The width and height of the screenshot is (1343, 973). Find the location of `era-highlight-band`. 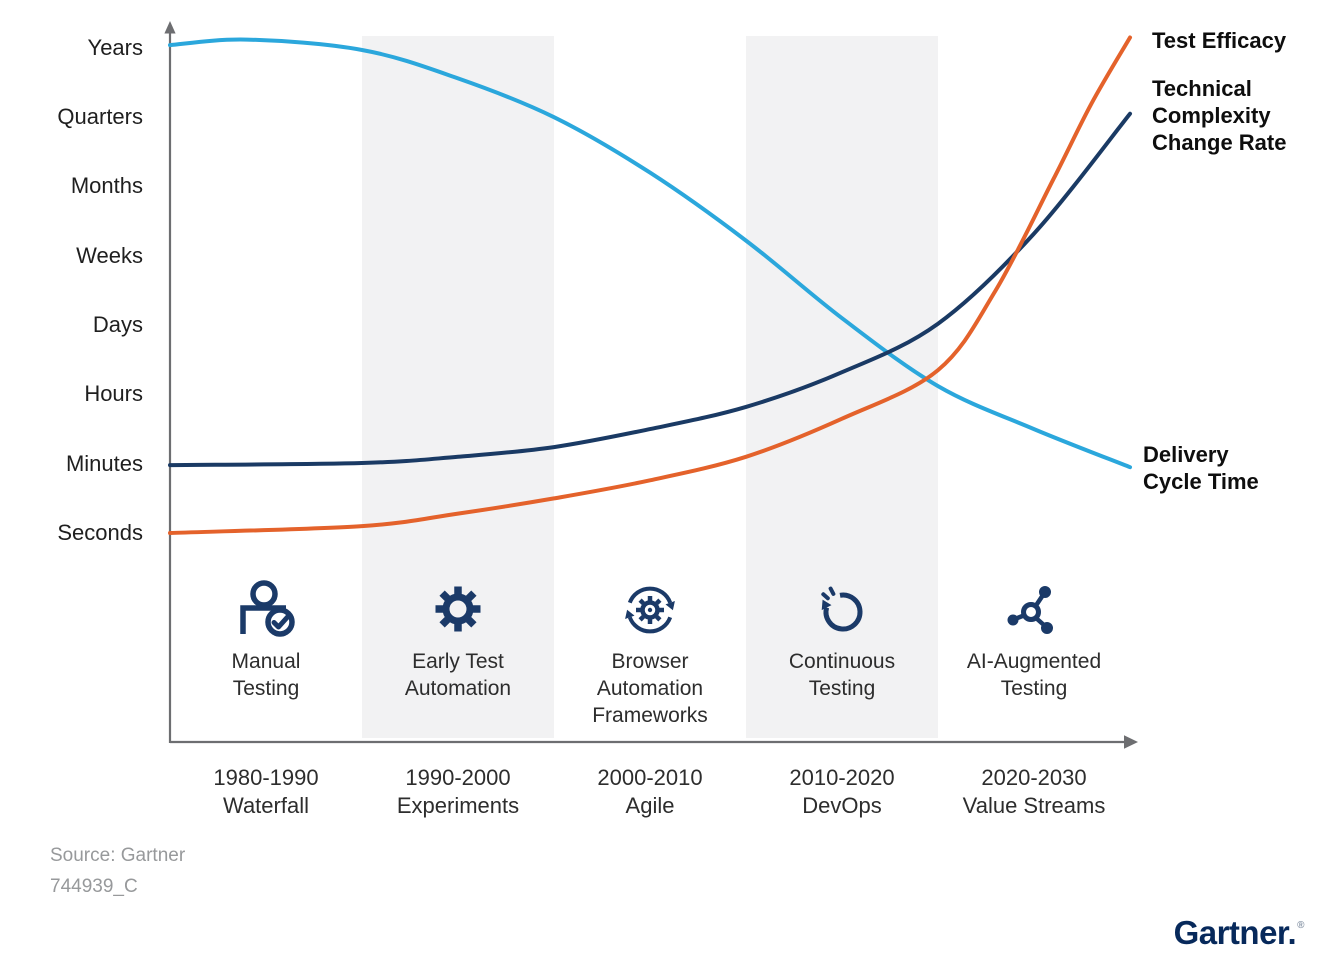

era-highlight-band is located at coordinates (842, 387).